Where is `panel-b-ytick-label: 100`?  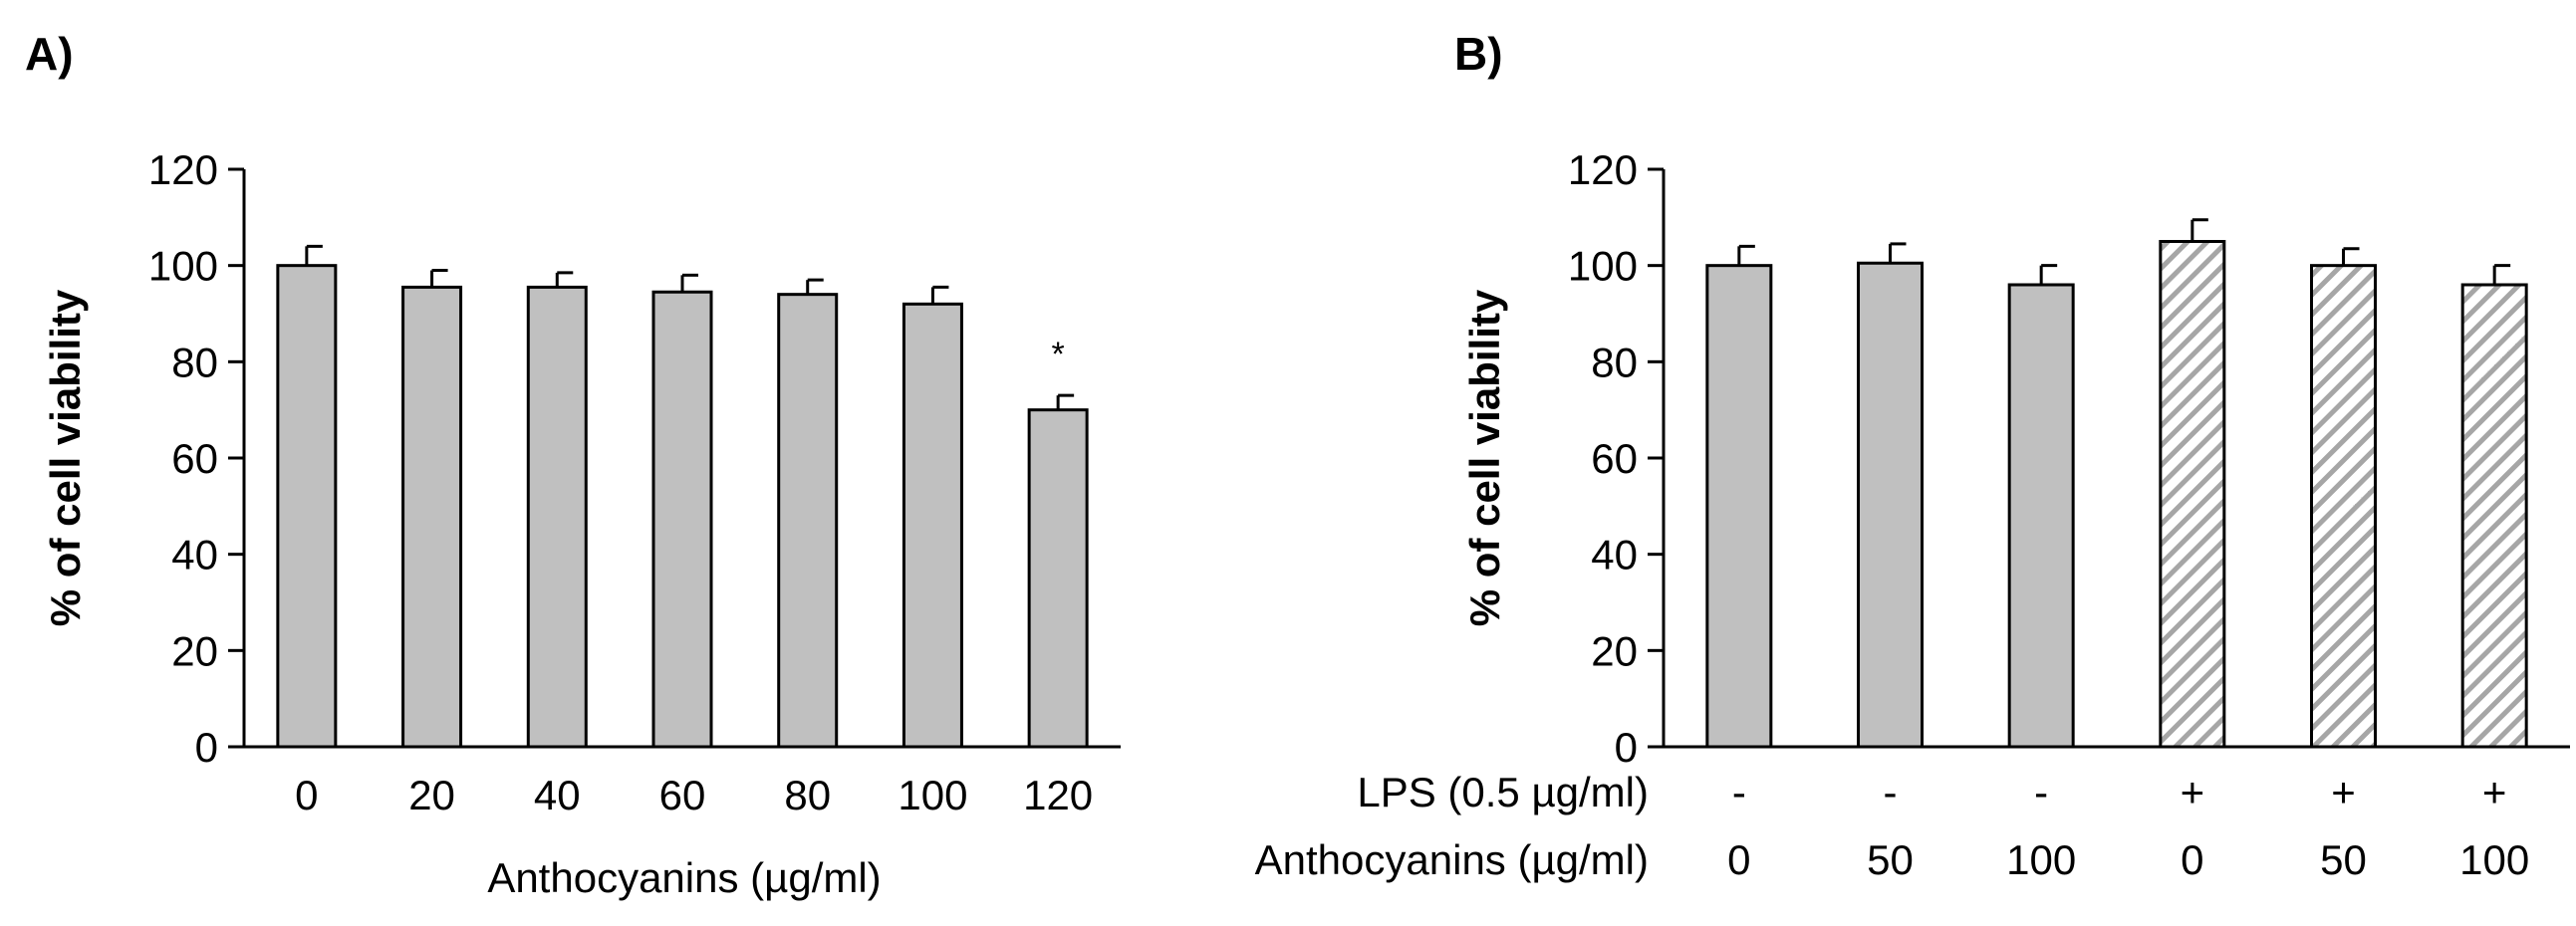 panel-b-ytick-label: 100 is located at coordinates (1603, 267).